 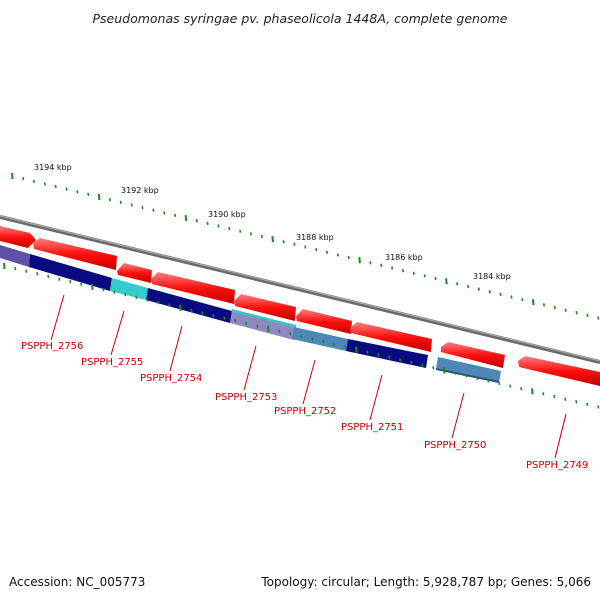 What do you see at coordinates (372, 427) in the screenshot?
I see `gene-label: PSPPH_2751` at bounding box center [372, 427].